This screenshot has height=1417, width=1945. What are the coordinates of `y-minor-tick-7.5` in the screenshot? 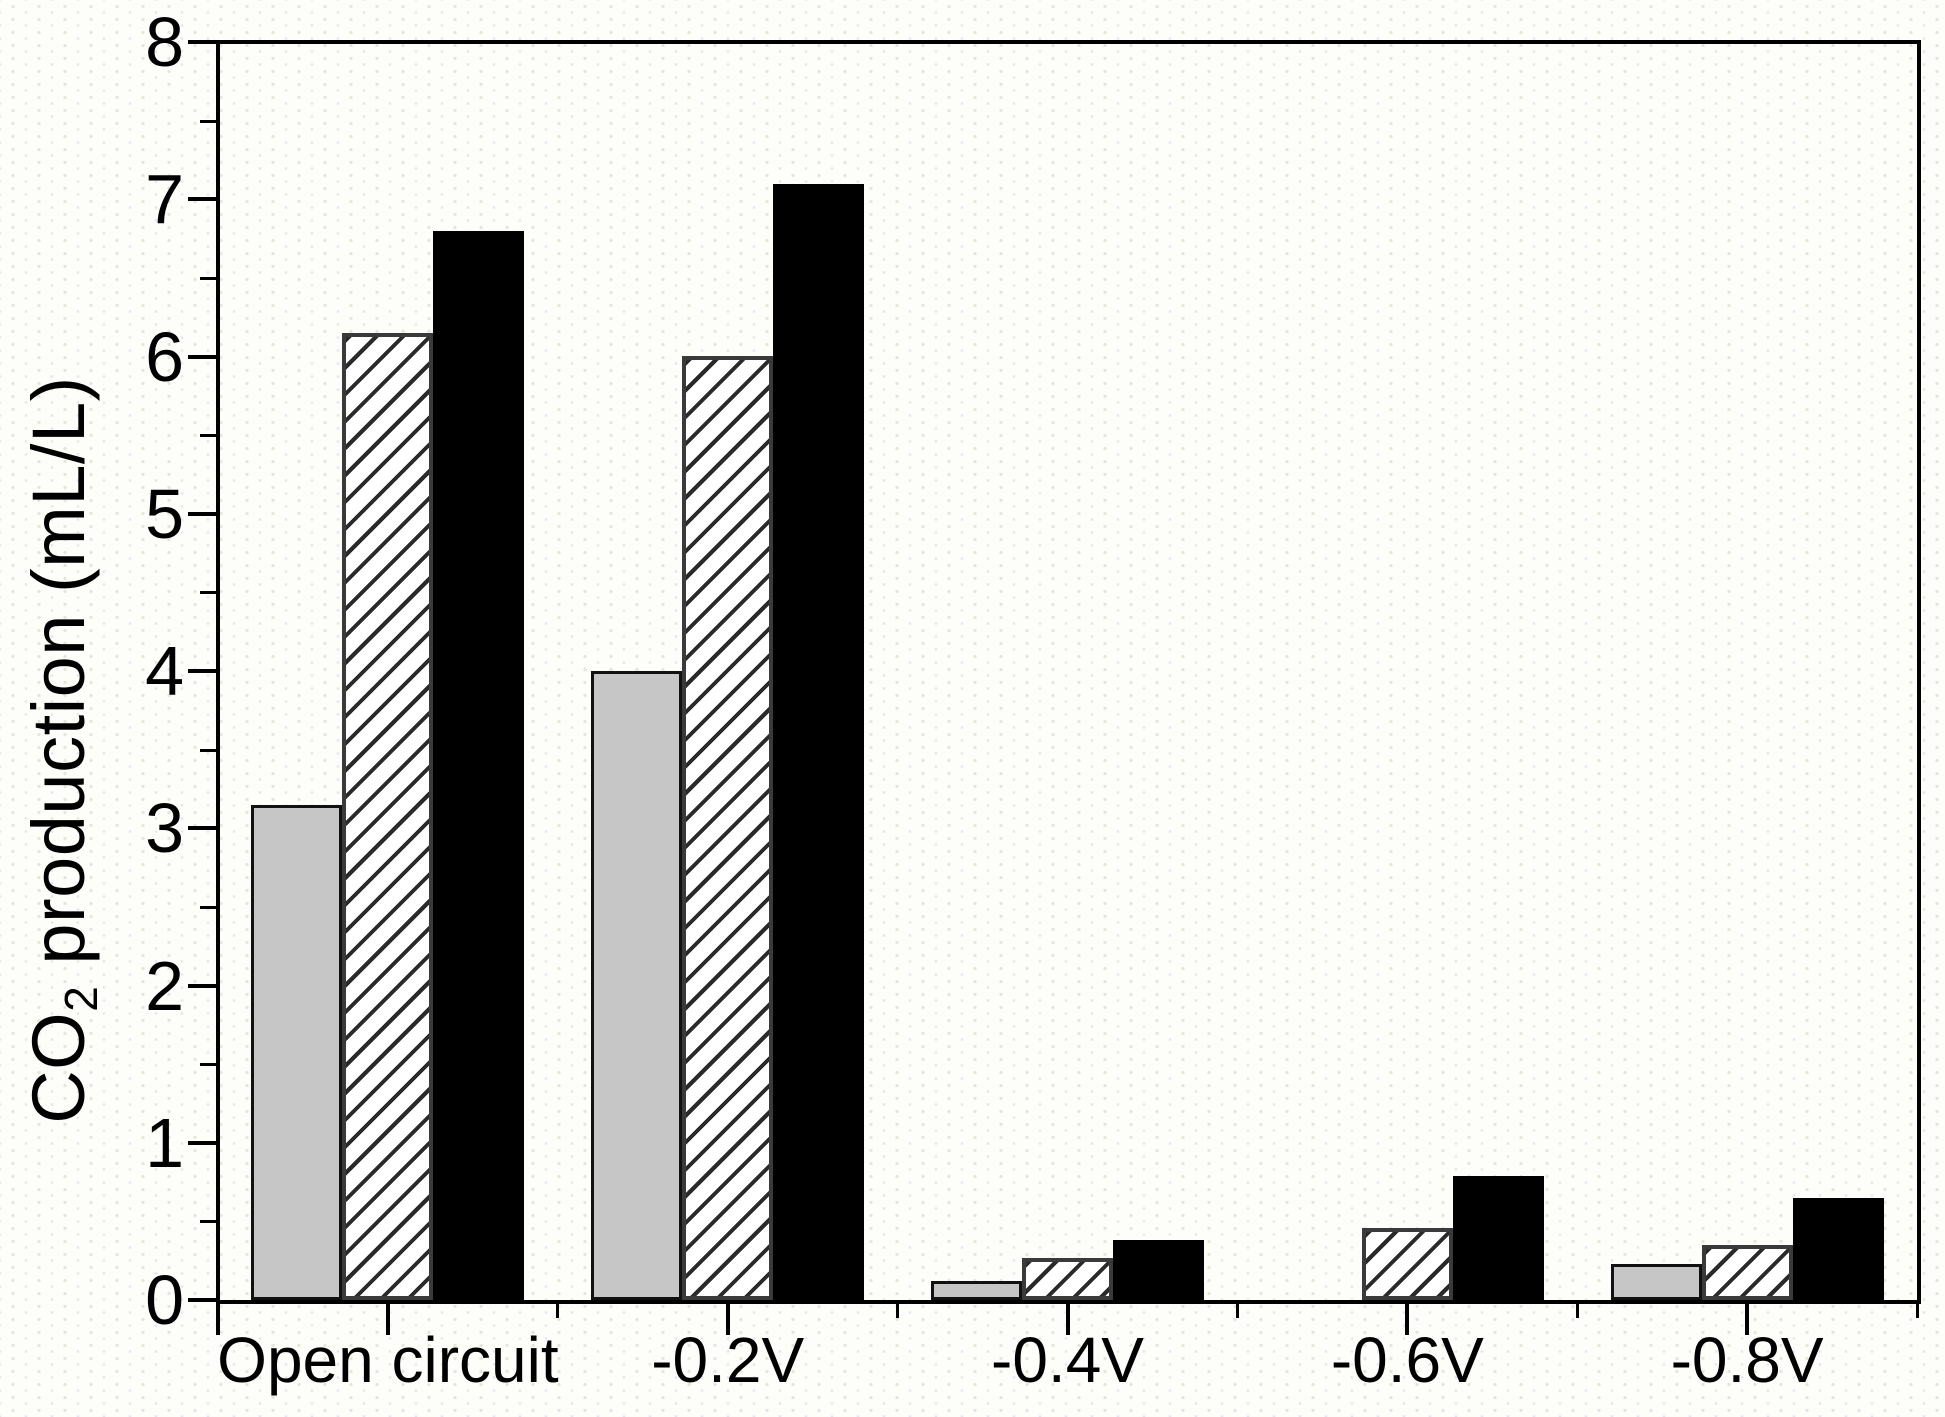 It's located at (208, 121).